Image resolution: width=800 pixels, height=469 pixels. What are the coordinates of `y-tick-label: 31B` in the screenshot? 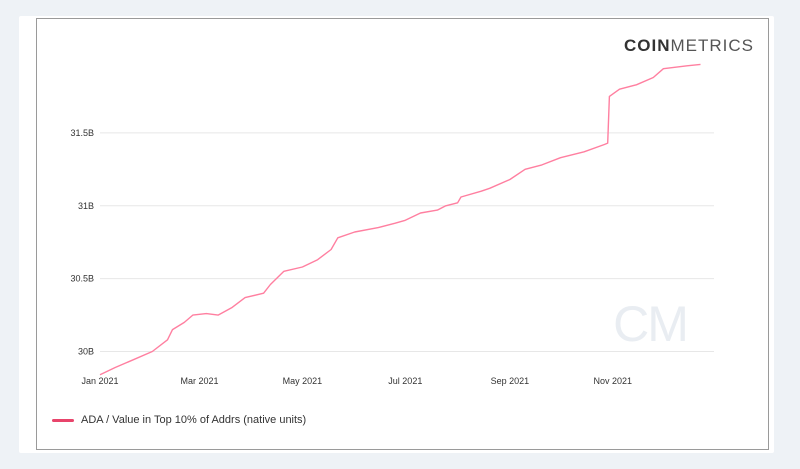 It's located at (86, 206).